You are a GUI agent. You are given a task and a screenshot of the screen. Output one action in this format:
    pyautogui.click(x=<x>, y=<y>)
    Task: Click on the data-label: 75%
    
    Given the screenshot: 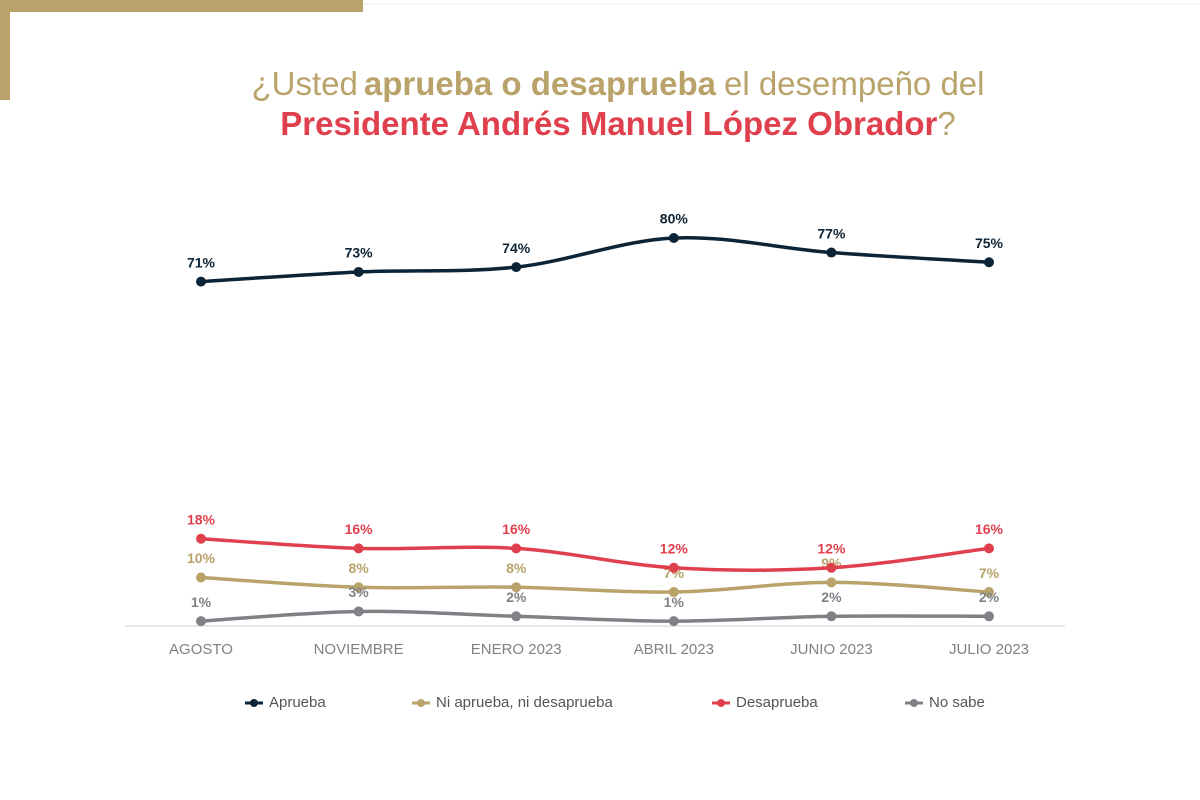 What is the action you would take?
    pyautogui.click(x=989, y=243)
    